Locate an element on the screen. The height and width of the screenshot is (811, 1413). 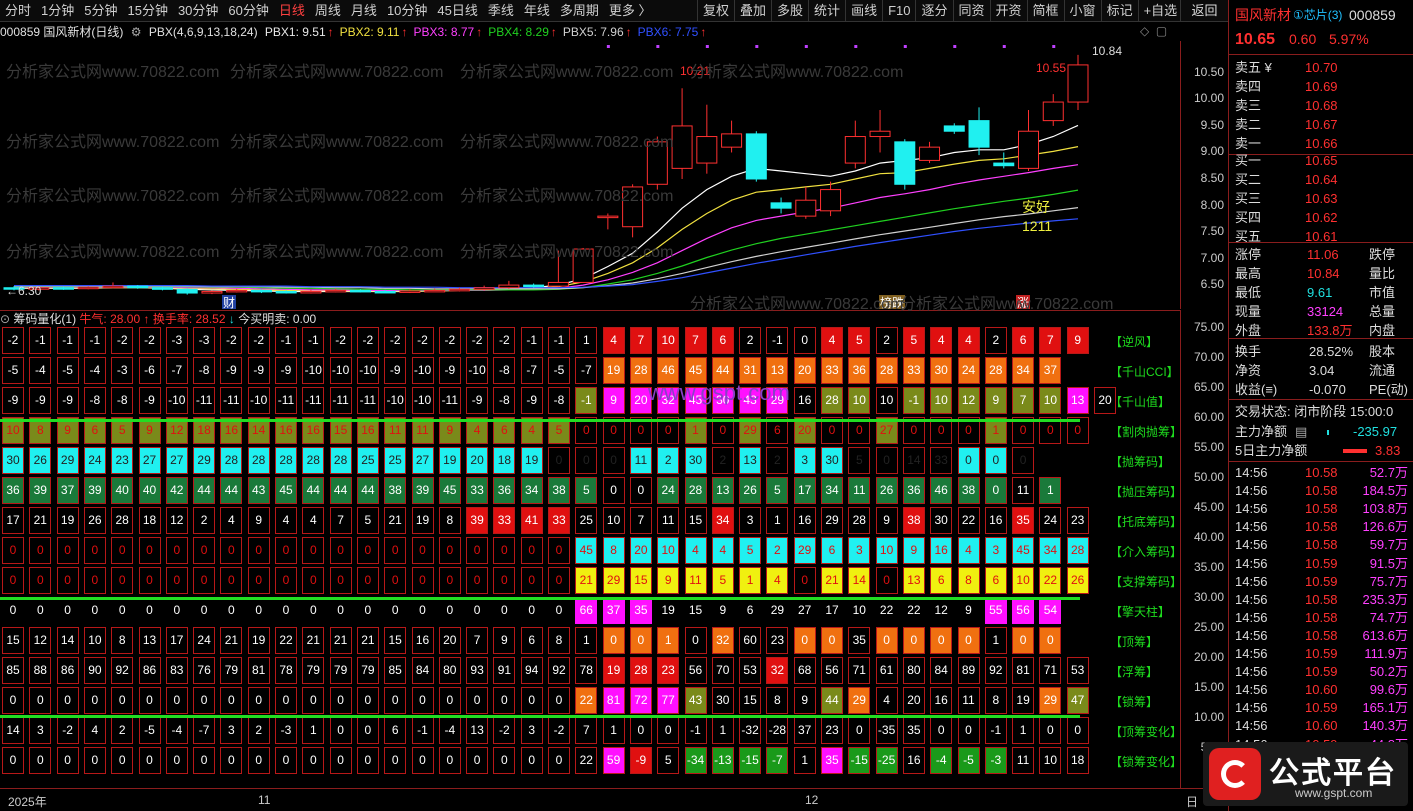
chip-cell: 14 is located at coordinates (67, 640).